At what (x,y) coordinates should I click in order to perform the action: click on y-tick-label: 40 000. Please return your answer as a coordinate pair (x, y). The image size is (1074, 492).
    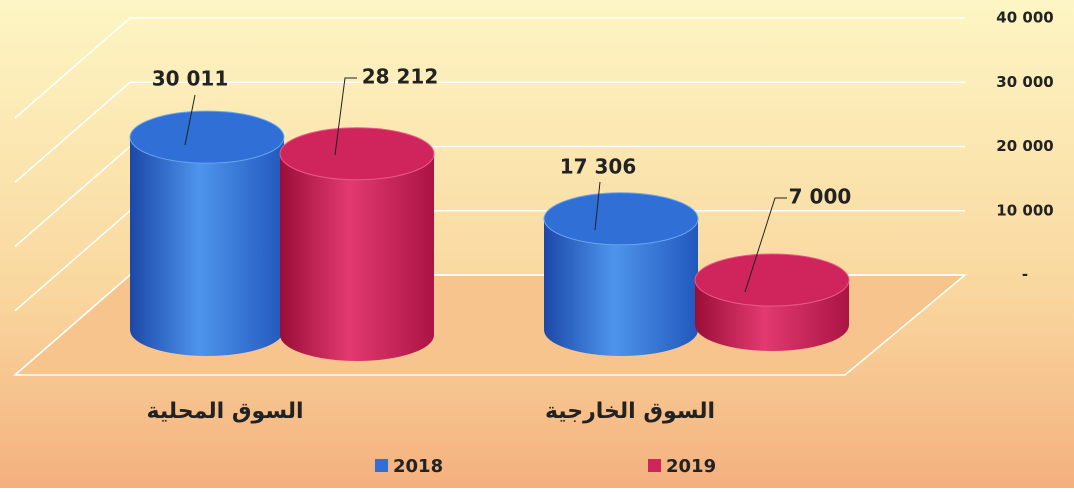
    Looking at the image, I should click on (1024, 18).